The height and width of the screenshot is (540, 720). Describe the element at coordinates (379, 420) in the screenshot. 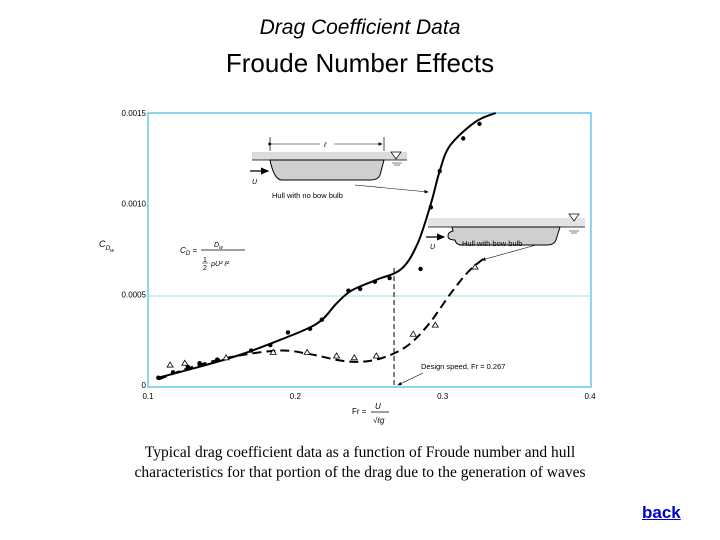

I see `svg-text: √ℓg` at that location.